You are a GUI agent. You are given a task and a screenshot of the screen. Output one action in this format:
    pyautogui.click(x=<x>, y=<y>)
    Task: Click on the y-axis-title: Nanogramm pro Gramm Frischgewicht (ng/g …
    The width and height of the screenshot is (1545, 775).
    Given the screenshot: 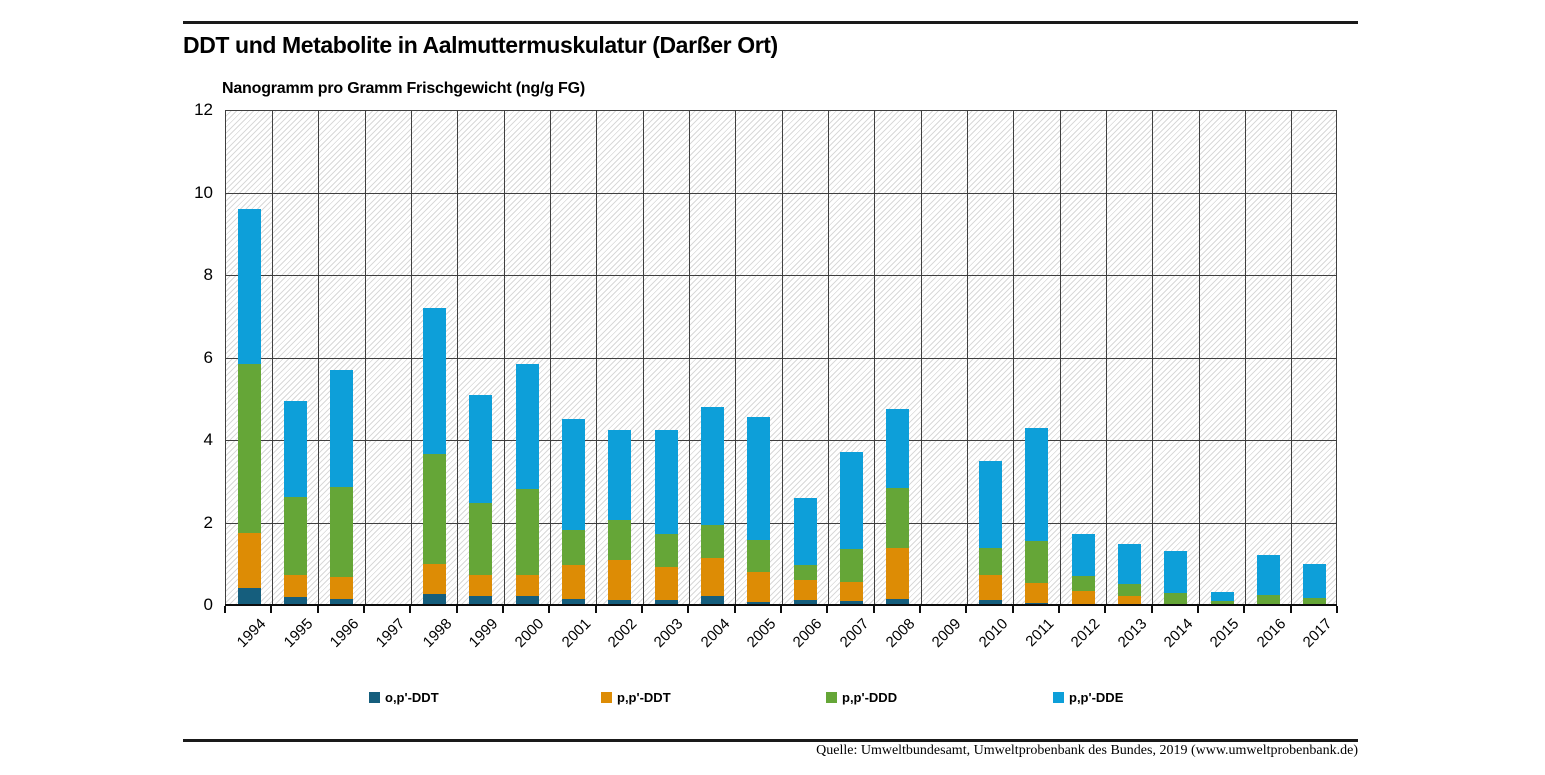 What is the action you would take?
    pyautogui.click(x=403, y=88)
    